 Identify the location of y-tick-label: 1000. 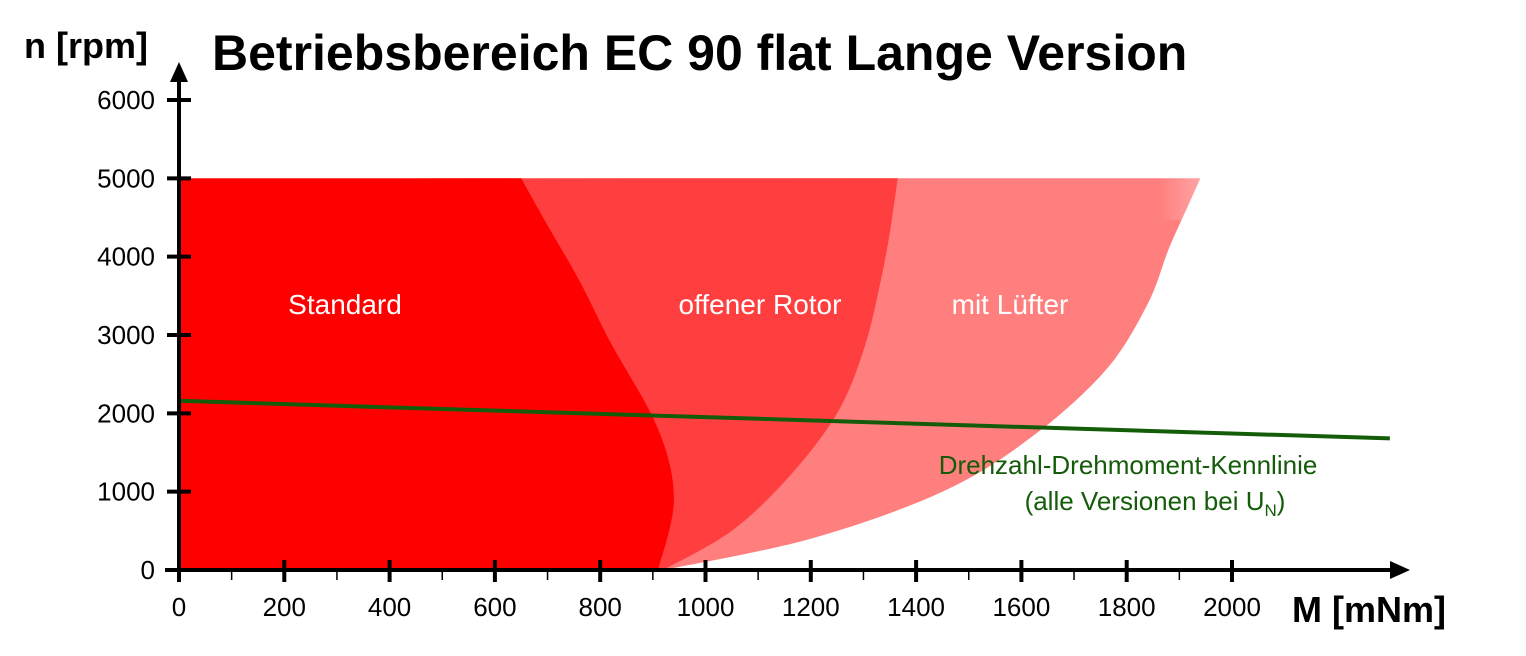
(126, 492).